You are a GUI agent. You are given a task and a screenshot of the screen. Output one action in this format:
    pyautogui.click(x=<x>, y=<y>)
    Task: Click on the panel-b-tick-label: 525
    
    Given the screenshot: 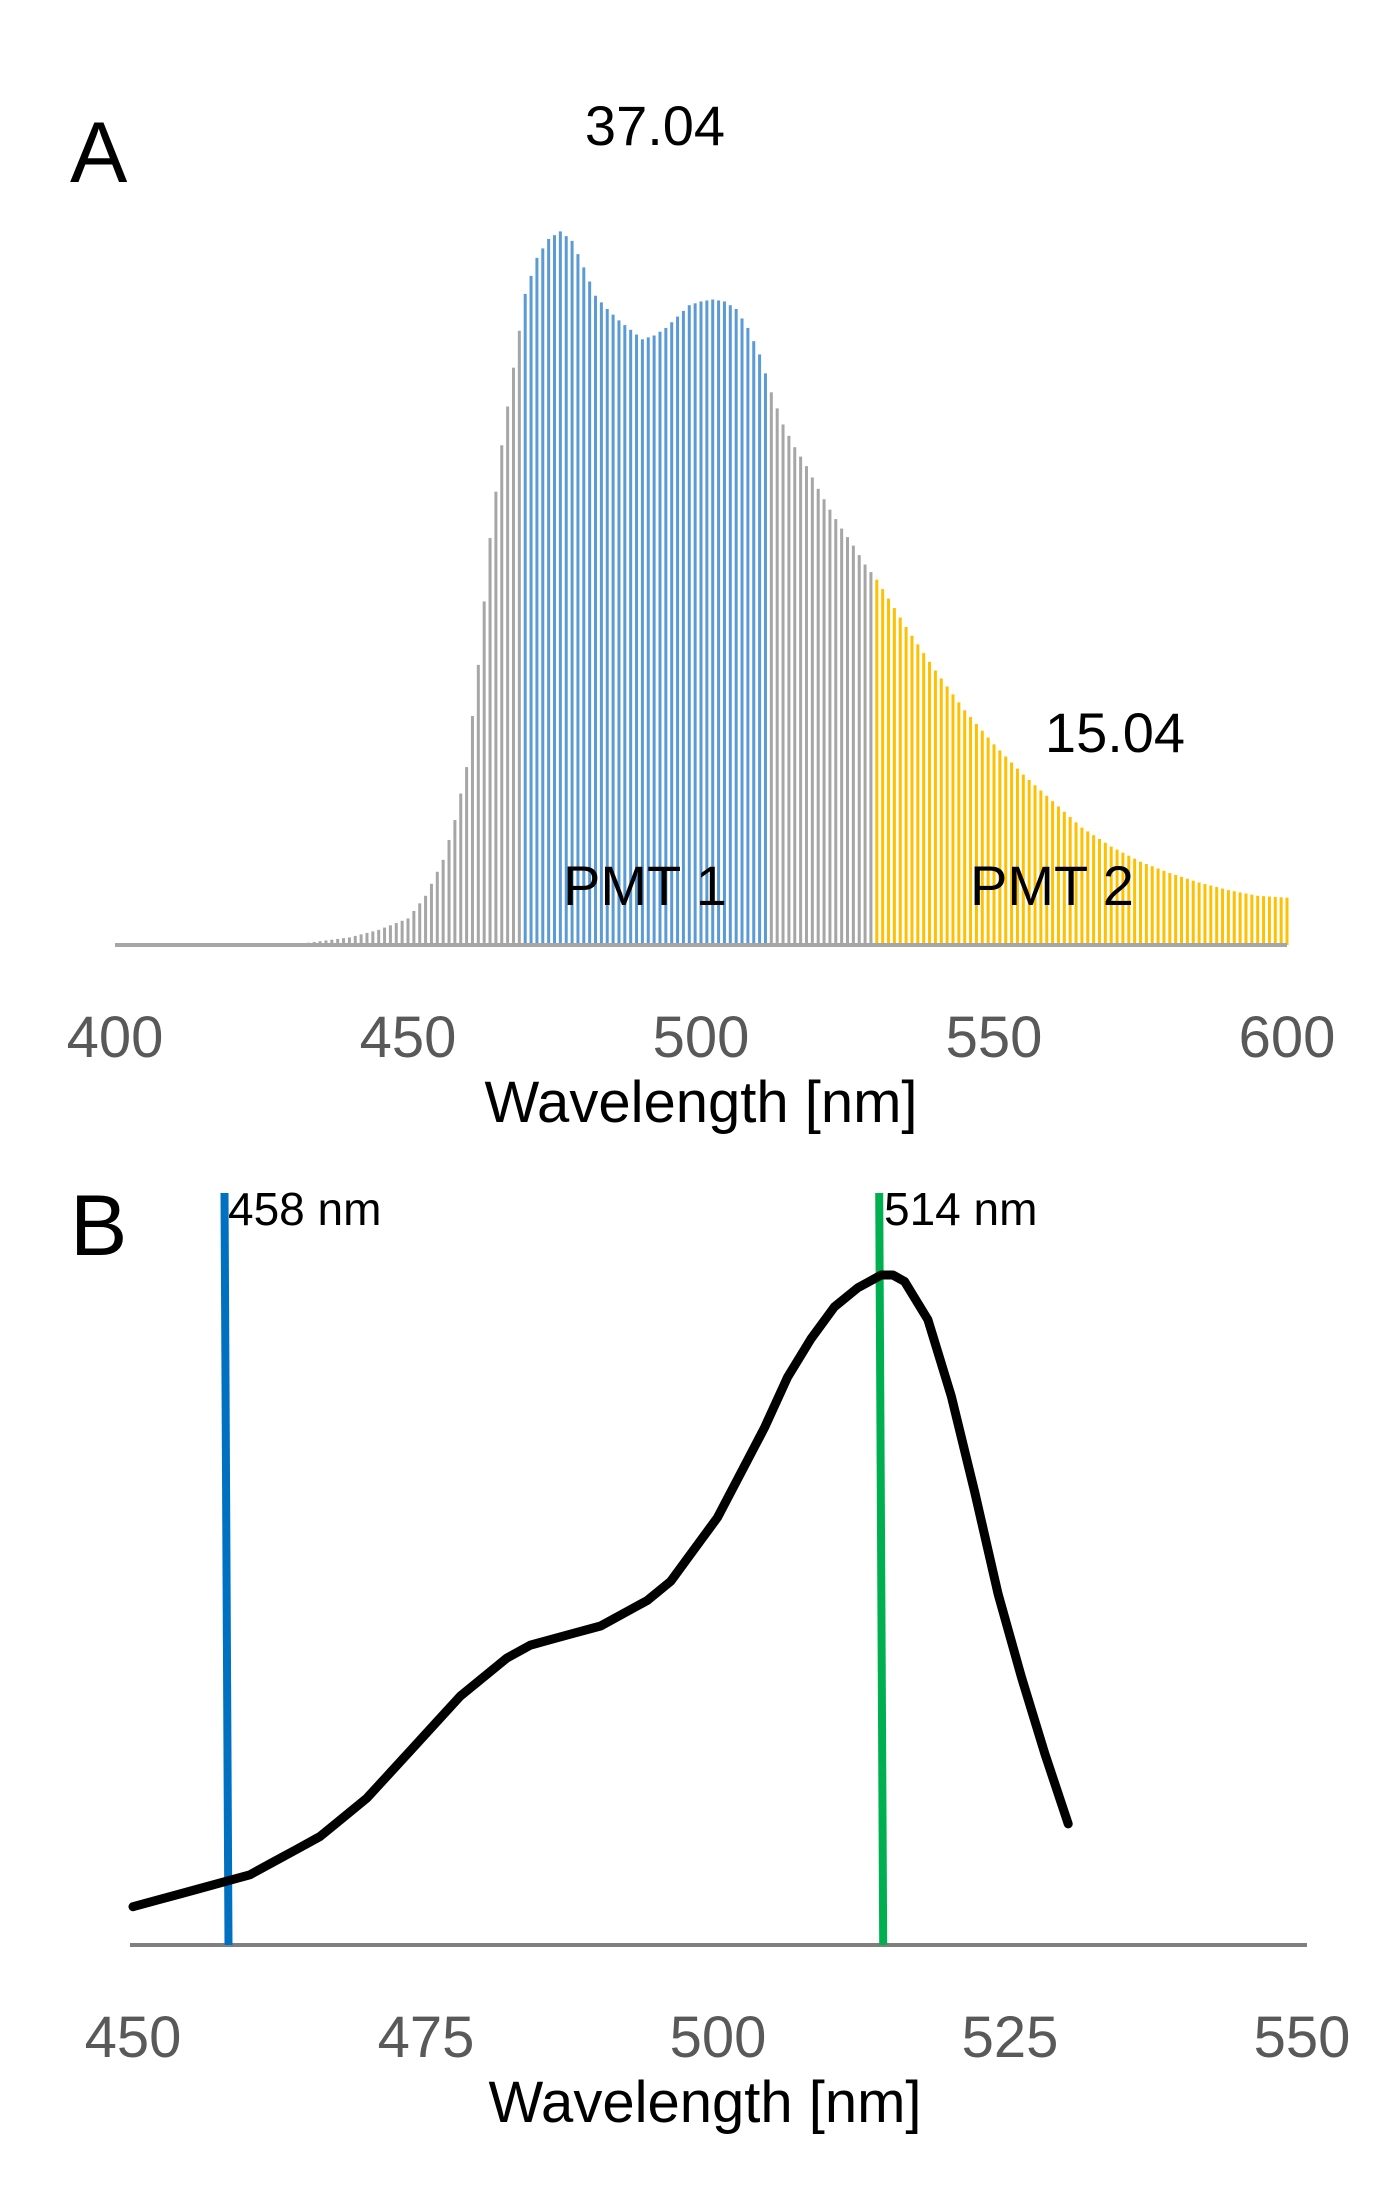 What is the action you would take?
    pyautogui.click(x=1010, y=2037)
    